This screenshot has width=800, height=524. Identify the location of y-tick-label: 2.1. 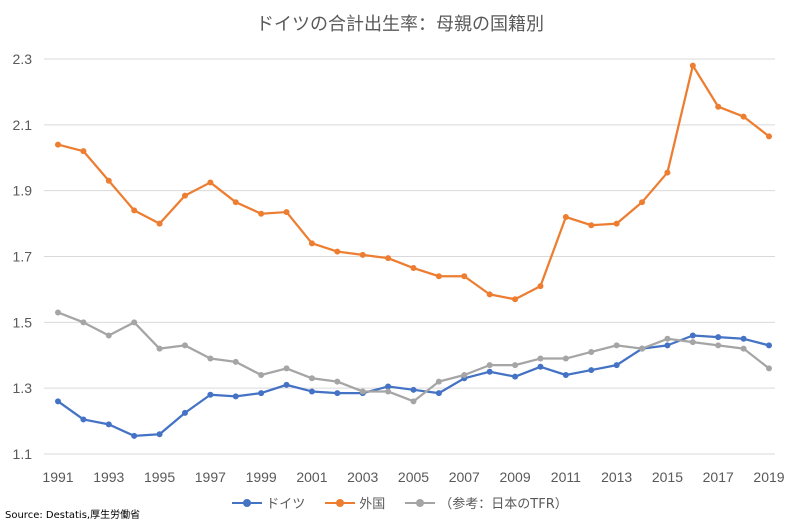
(23, 125).